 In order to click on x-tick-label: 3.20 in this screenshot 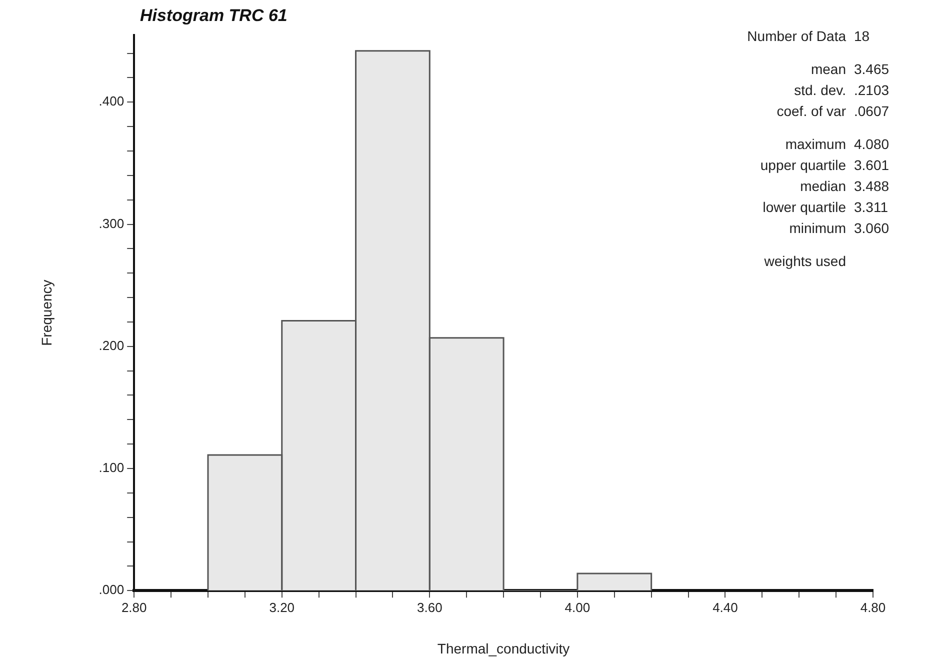, I will do `click(282, 607)`.